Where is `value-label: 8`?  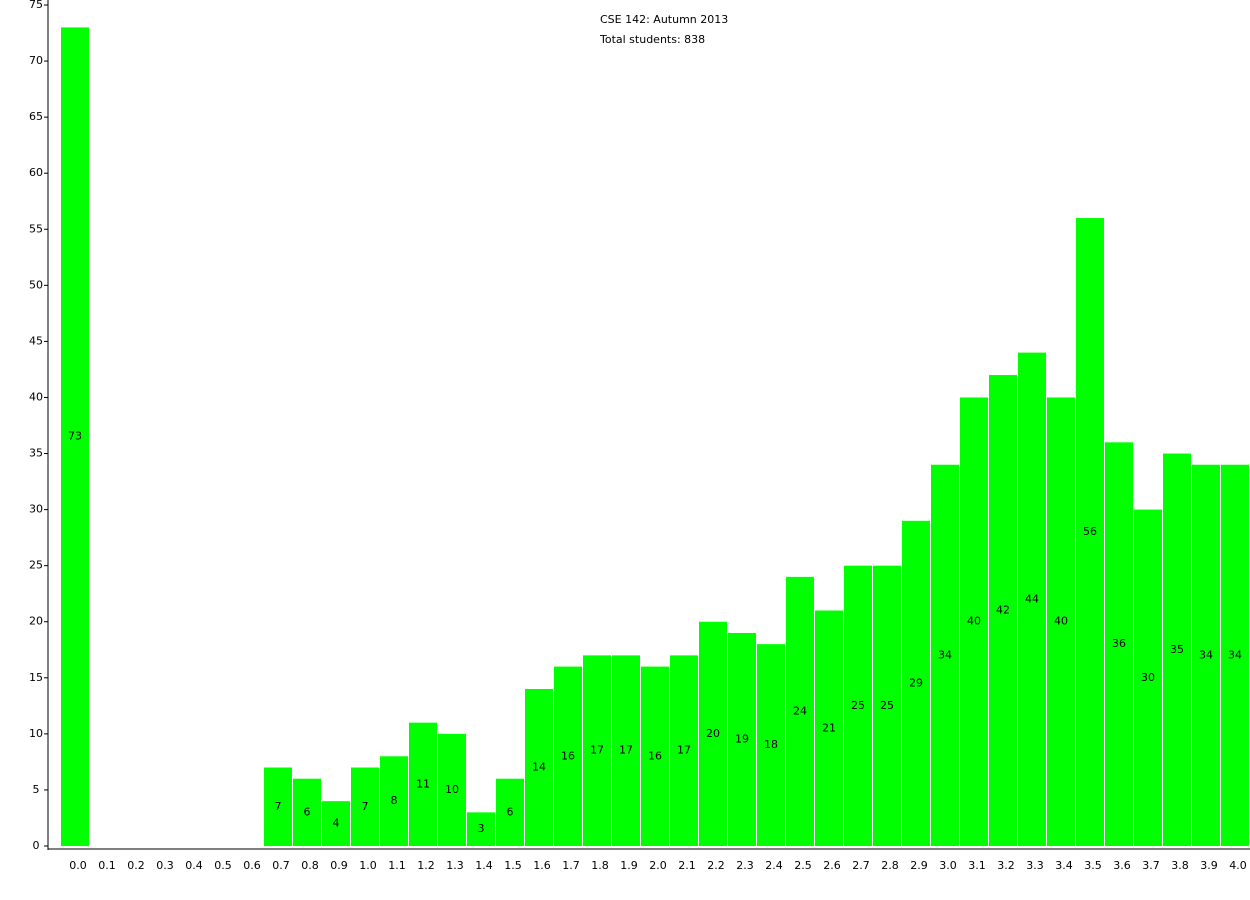
value-label: 8 is located at coordinates (394, 800).